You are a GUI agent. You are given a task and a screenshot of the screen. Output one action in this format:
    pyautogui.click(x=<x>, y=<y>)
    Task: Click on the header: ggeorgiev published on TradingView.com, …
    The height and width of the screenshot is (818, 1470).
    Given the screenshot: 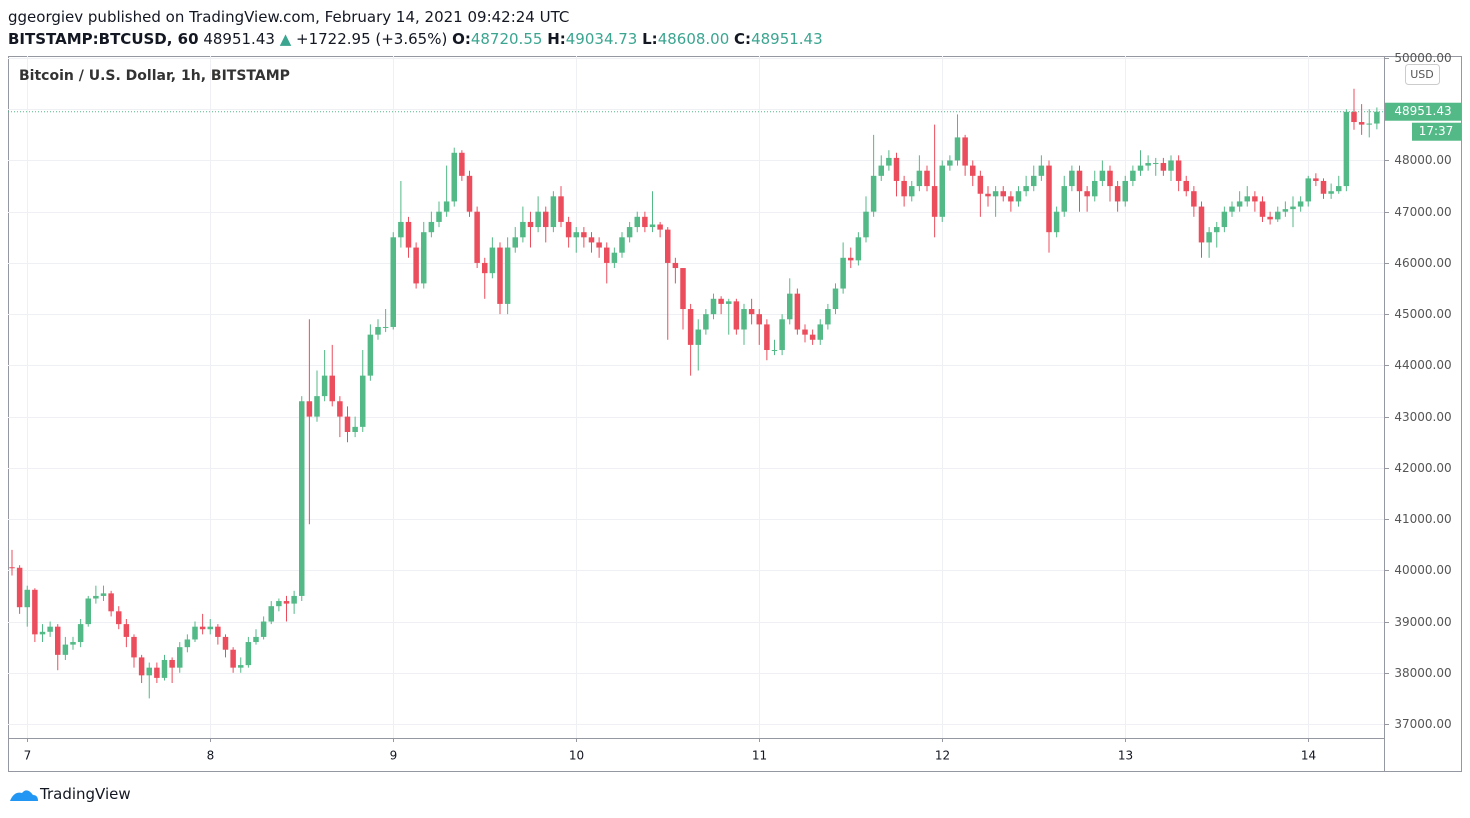 What is the action you would take?
    pyautogui.click(x=415, y=28)
    